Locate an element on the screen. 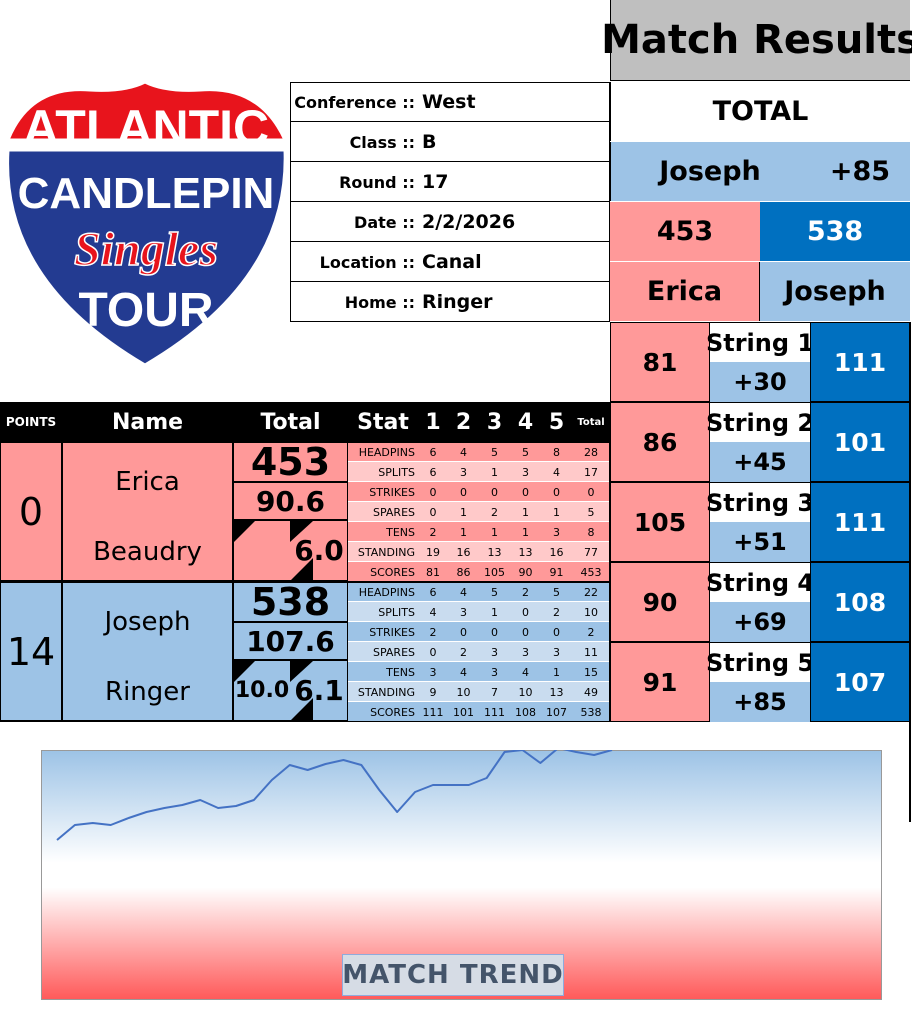  stat-name: SPARES is located at coordinates (393, 512).